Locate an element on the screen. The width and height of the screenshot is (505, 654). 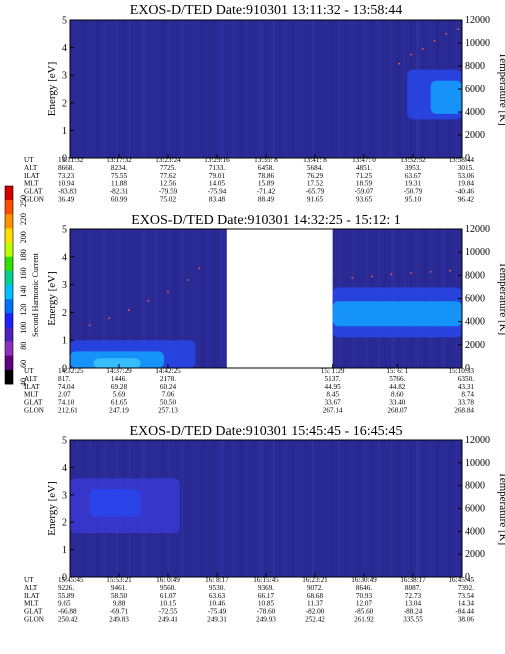
ephemeris-value: 9560. is located at coordinates (168, 588).